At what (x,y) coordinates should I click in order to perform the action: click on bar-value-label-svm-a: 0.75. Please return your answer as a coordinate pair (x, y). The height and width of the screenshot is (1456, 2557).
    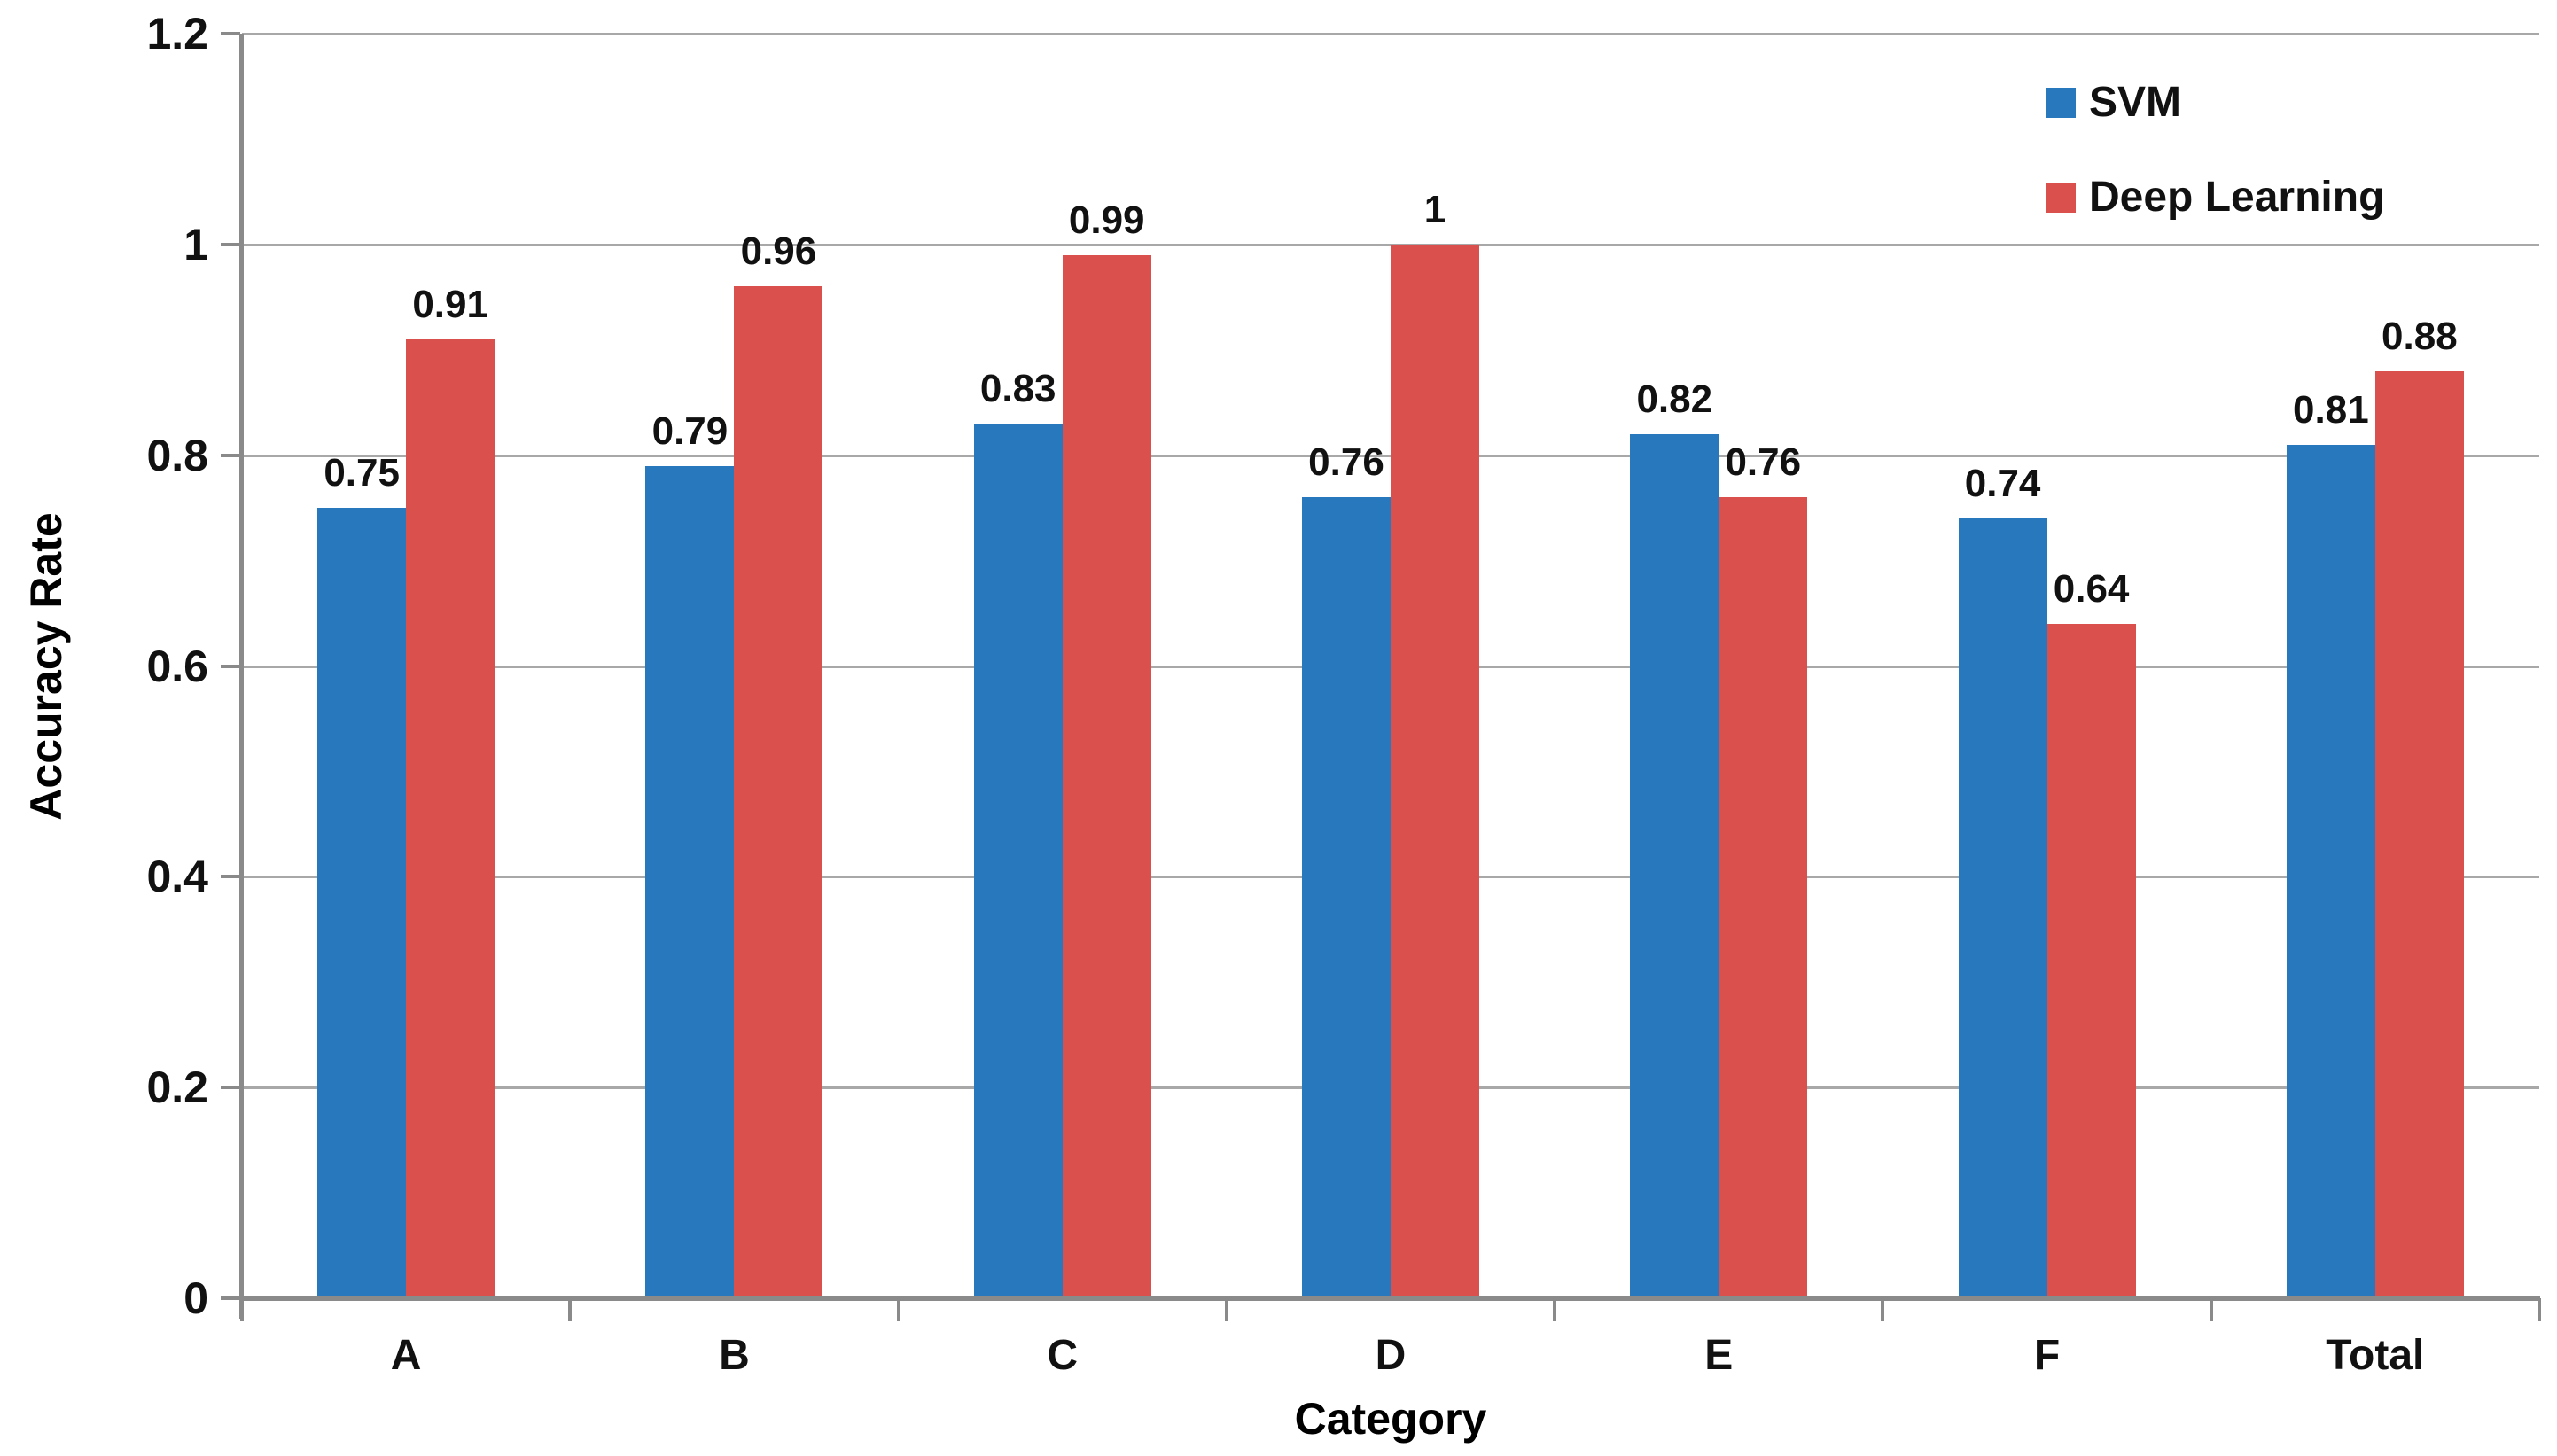
    Looking at the image, I should click on (362, 473).